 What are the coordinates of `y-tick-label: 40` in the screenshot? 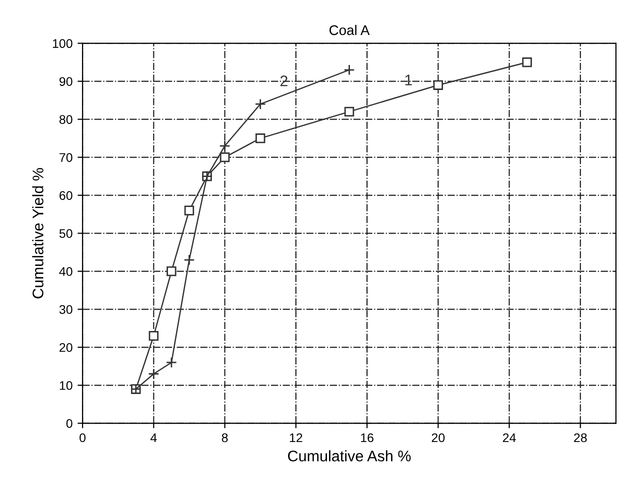 It's located at (65, 271).